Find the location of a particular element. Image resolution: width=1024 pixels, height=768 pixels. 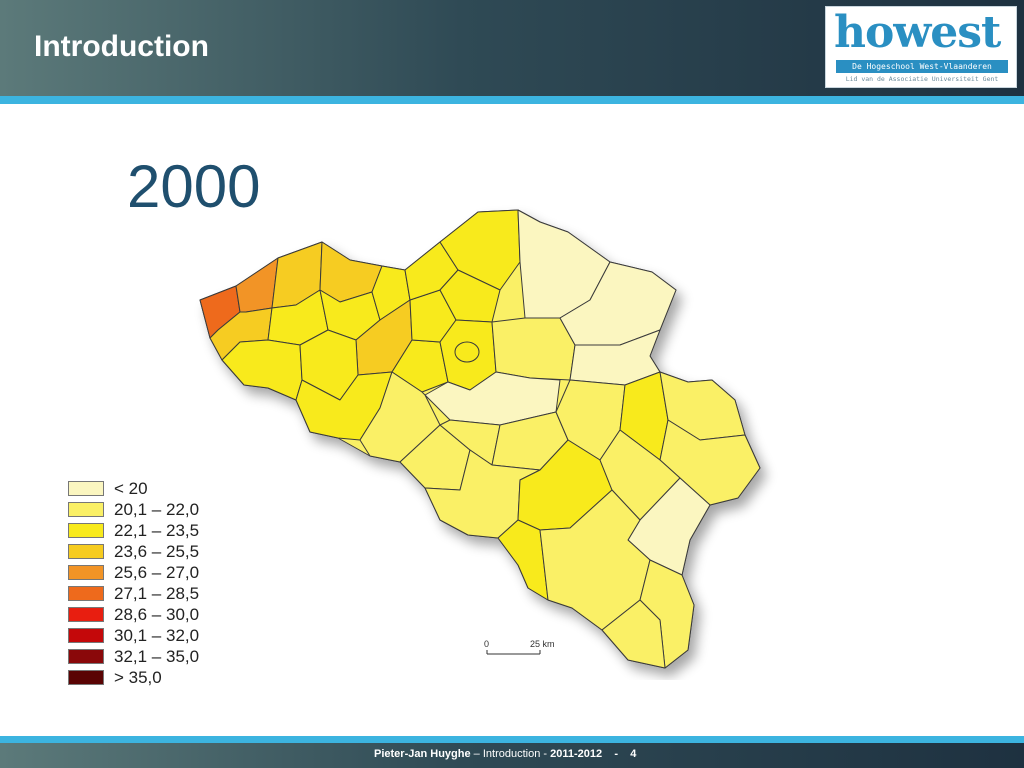

legend-label: < 20 is located at coordinates (131, 488).